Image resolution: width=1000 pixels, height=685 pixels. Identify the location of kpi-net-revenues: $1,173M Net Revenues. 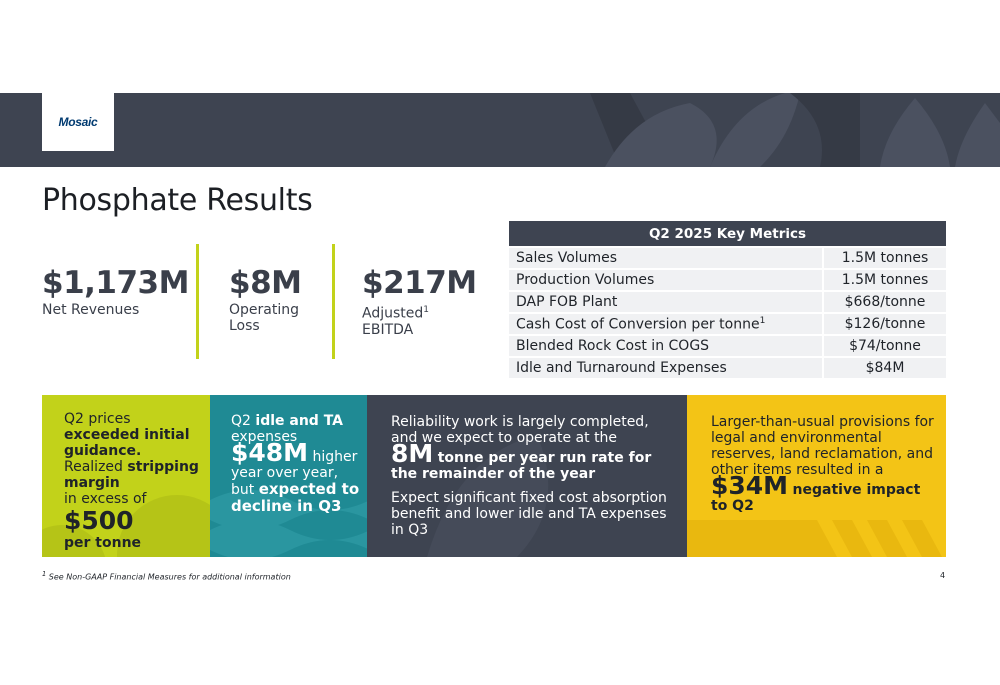
(115, 292).